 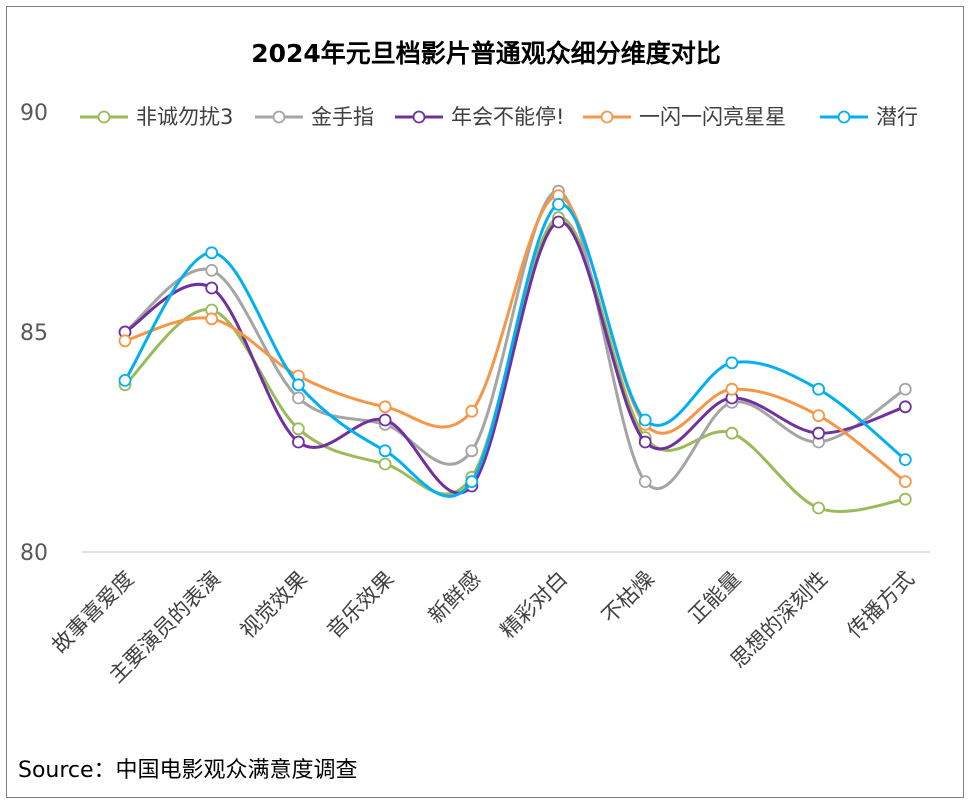 I want to click on chart-title: 2024年元旦档影片普通观众细分维度对比, so click(x=486, y=53).